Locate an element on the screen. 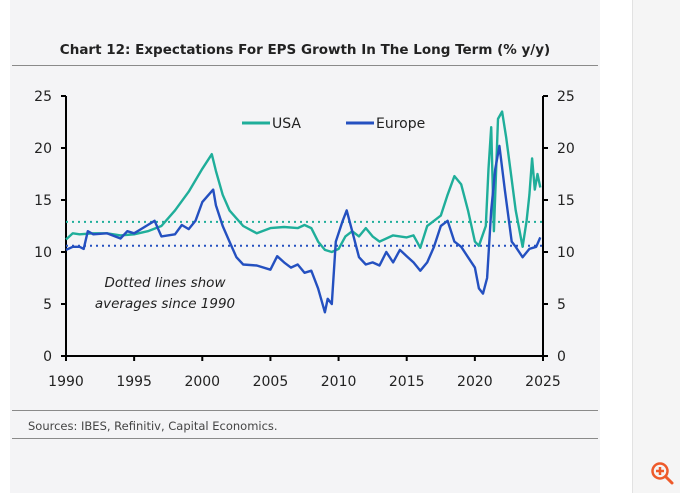 Image resolution: width=680 pixels, height=493 pixels. y-tick-label-right: 20 is located at coordinates (566, 149).